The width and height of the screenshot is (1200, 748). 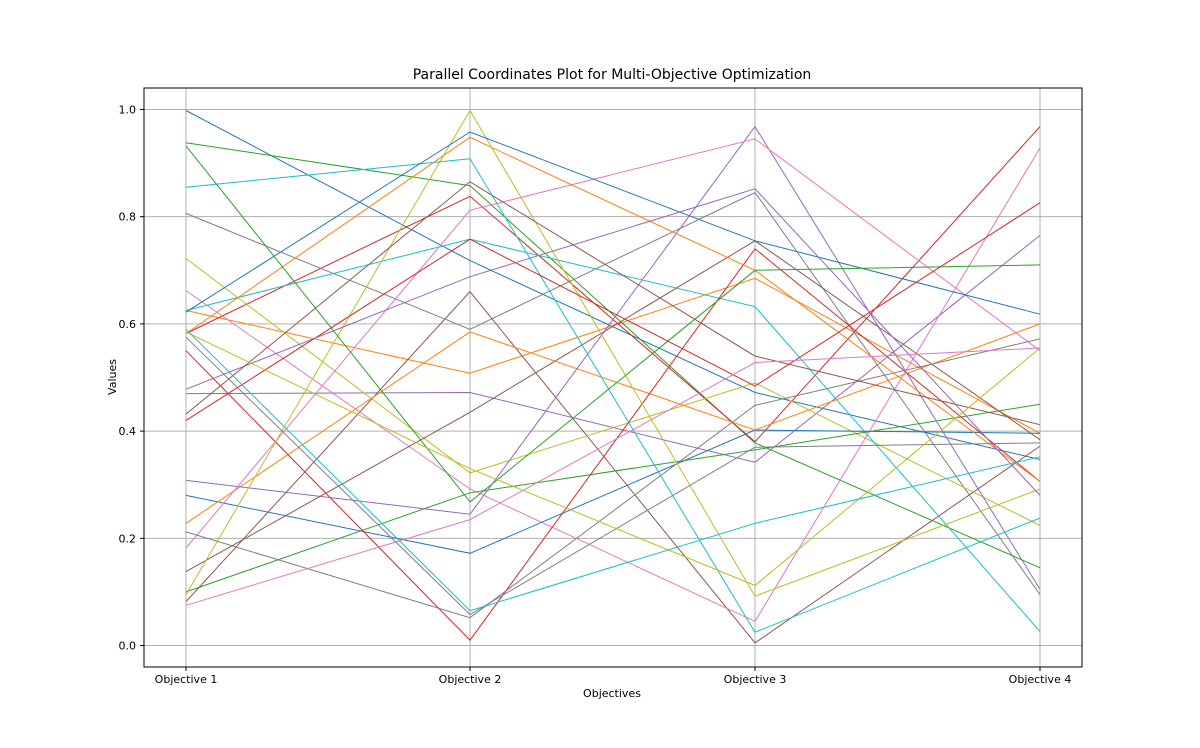 I want to click on y-tick-label: 0.4, so click(x=128, y=431).